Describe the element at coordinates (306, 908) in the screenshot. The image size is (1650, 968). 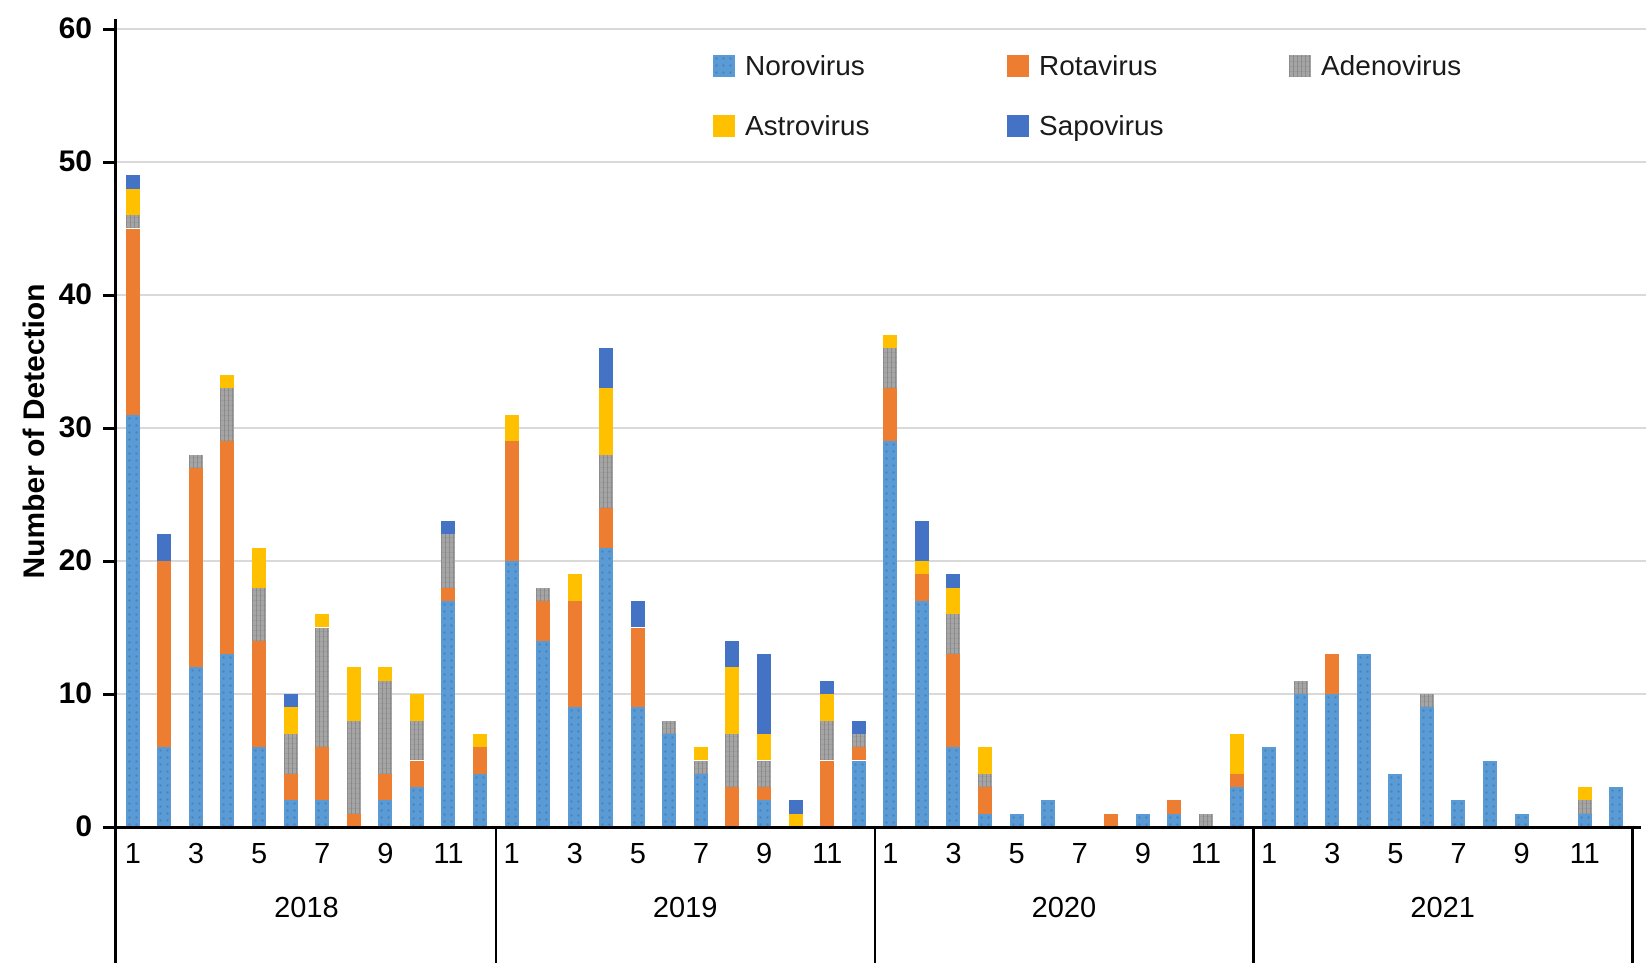
I see `year-label: 2018` at that location.